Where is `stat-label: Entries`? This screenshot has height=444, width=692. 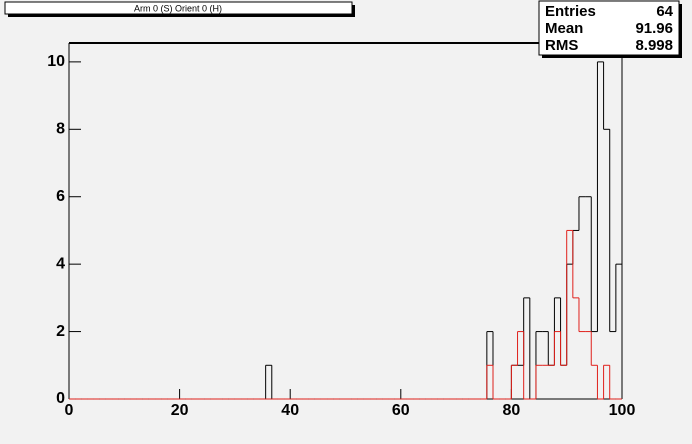 stat-label: Entries is located at coordinates (570, 11).